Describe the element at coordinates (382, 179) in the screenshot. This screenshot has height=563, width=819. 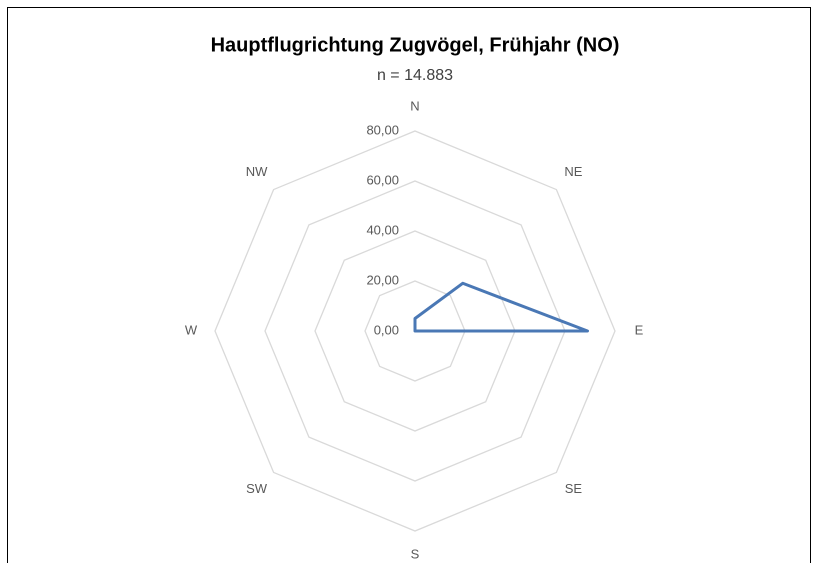
I see `r-tick-label: 60,00` at that location.